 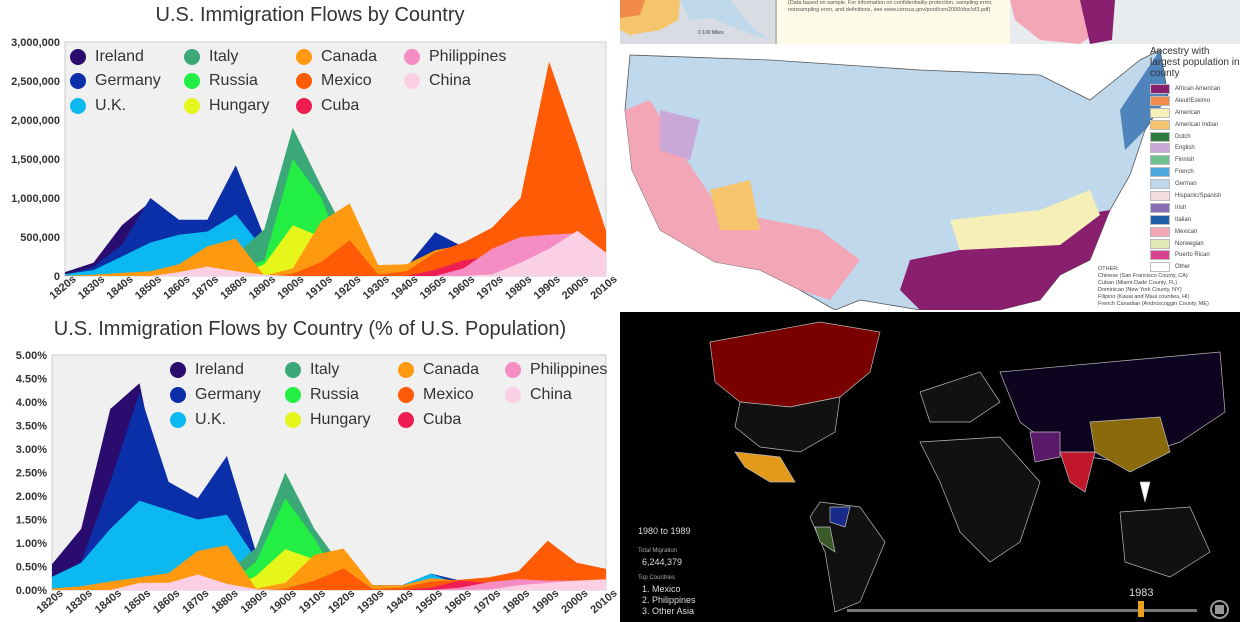 What do you see at coordinates (1192, 255) in the screenshot?
I see `map-legend-label: Puerto Rican` at bounding box center [1192, 255].